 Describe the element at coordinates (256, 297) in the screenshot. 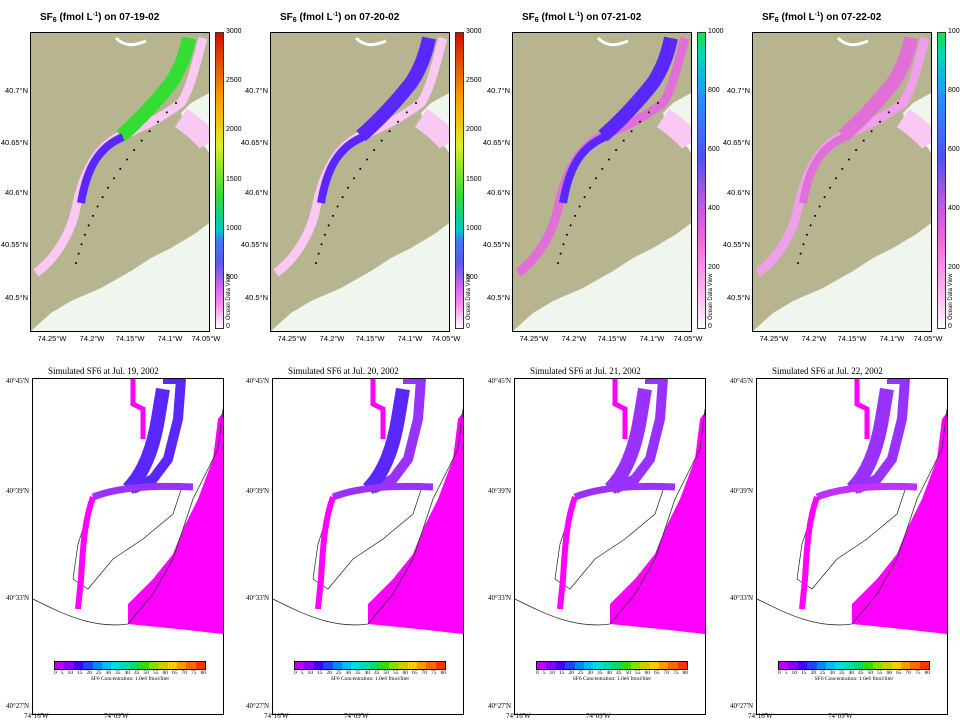

I see `lat-tick-label: 40.5°N` at that location.